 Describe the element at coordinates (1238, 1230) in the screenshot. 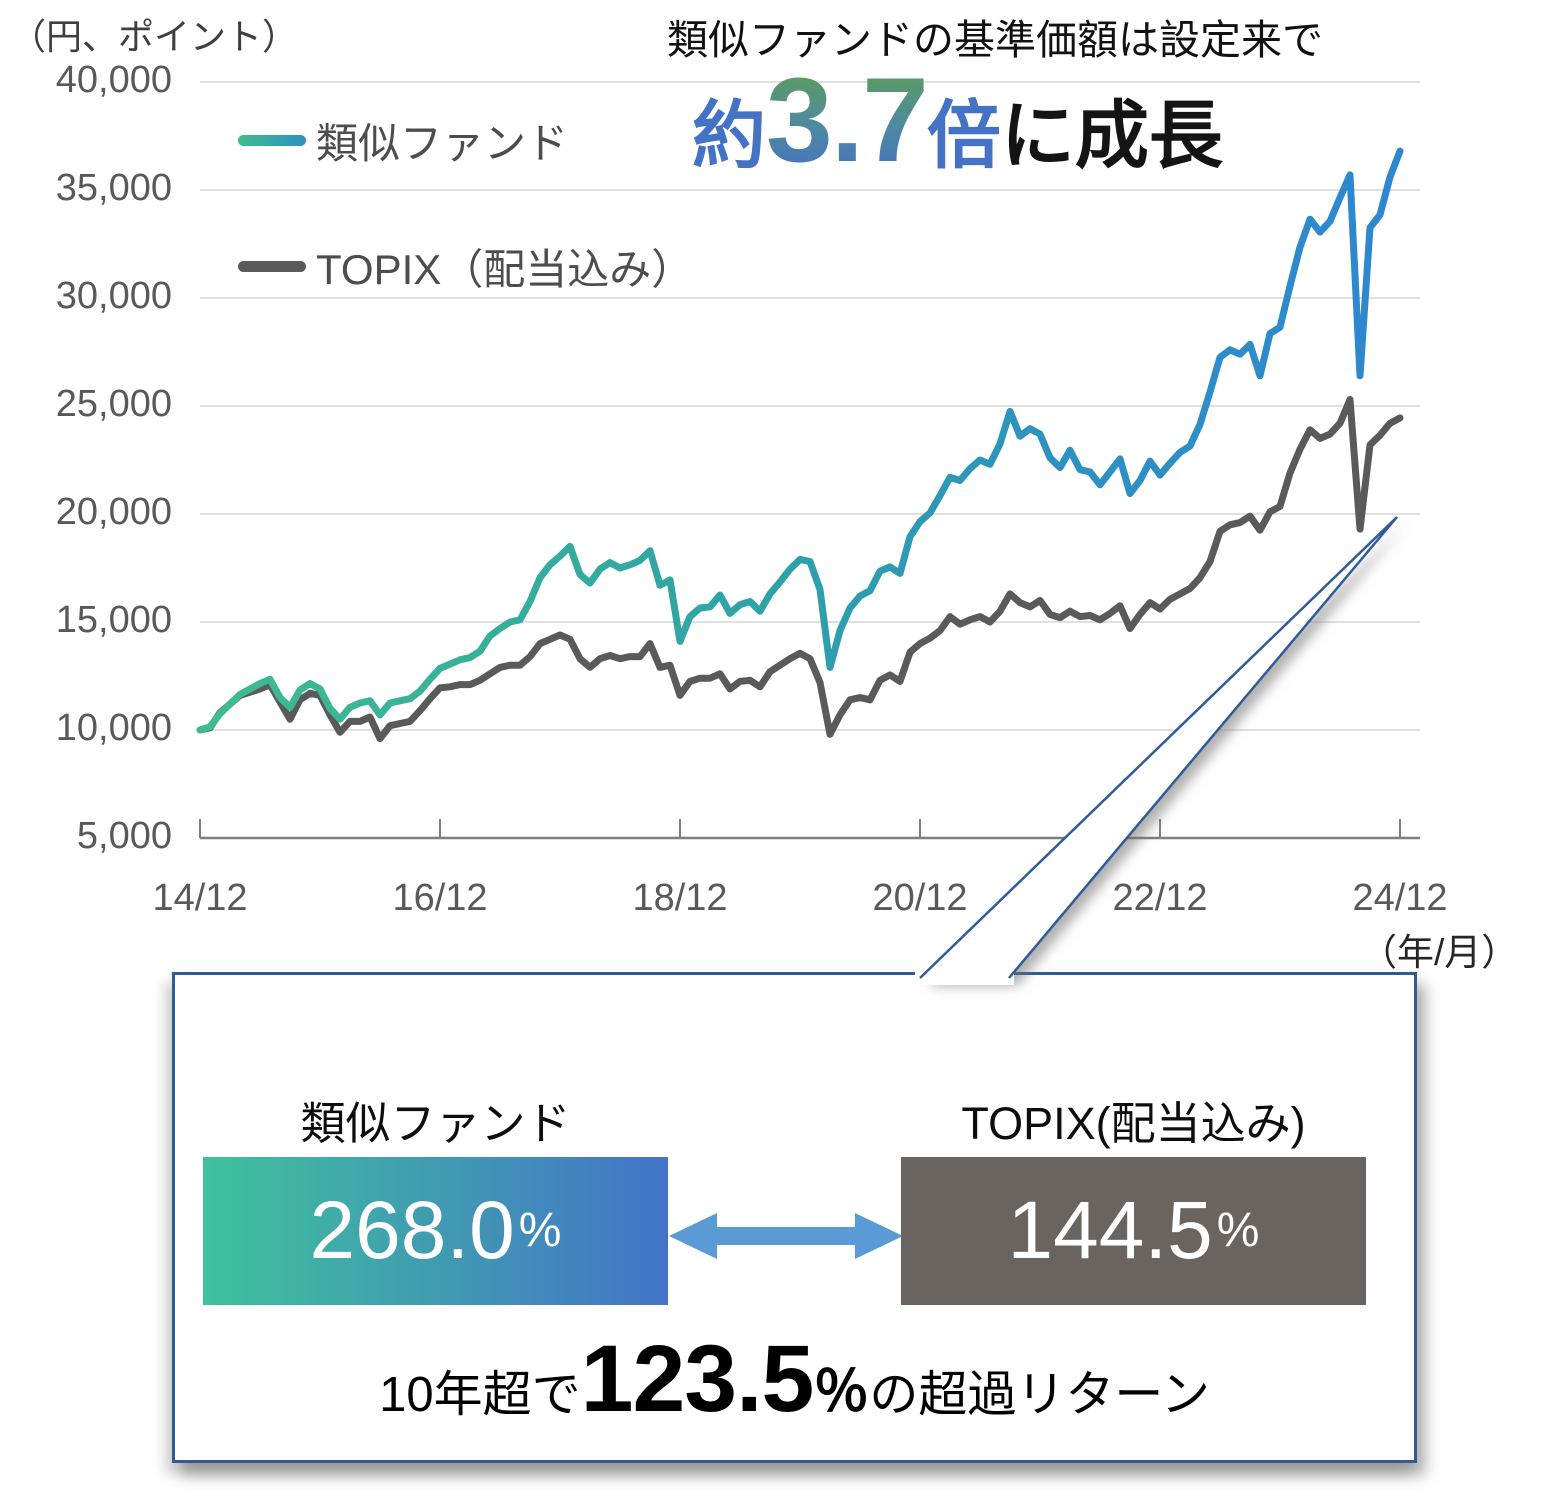

I see `topix-return-percent-sign: %` at that location.